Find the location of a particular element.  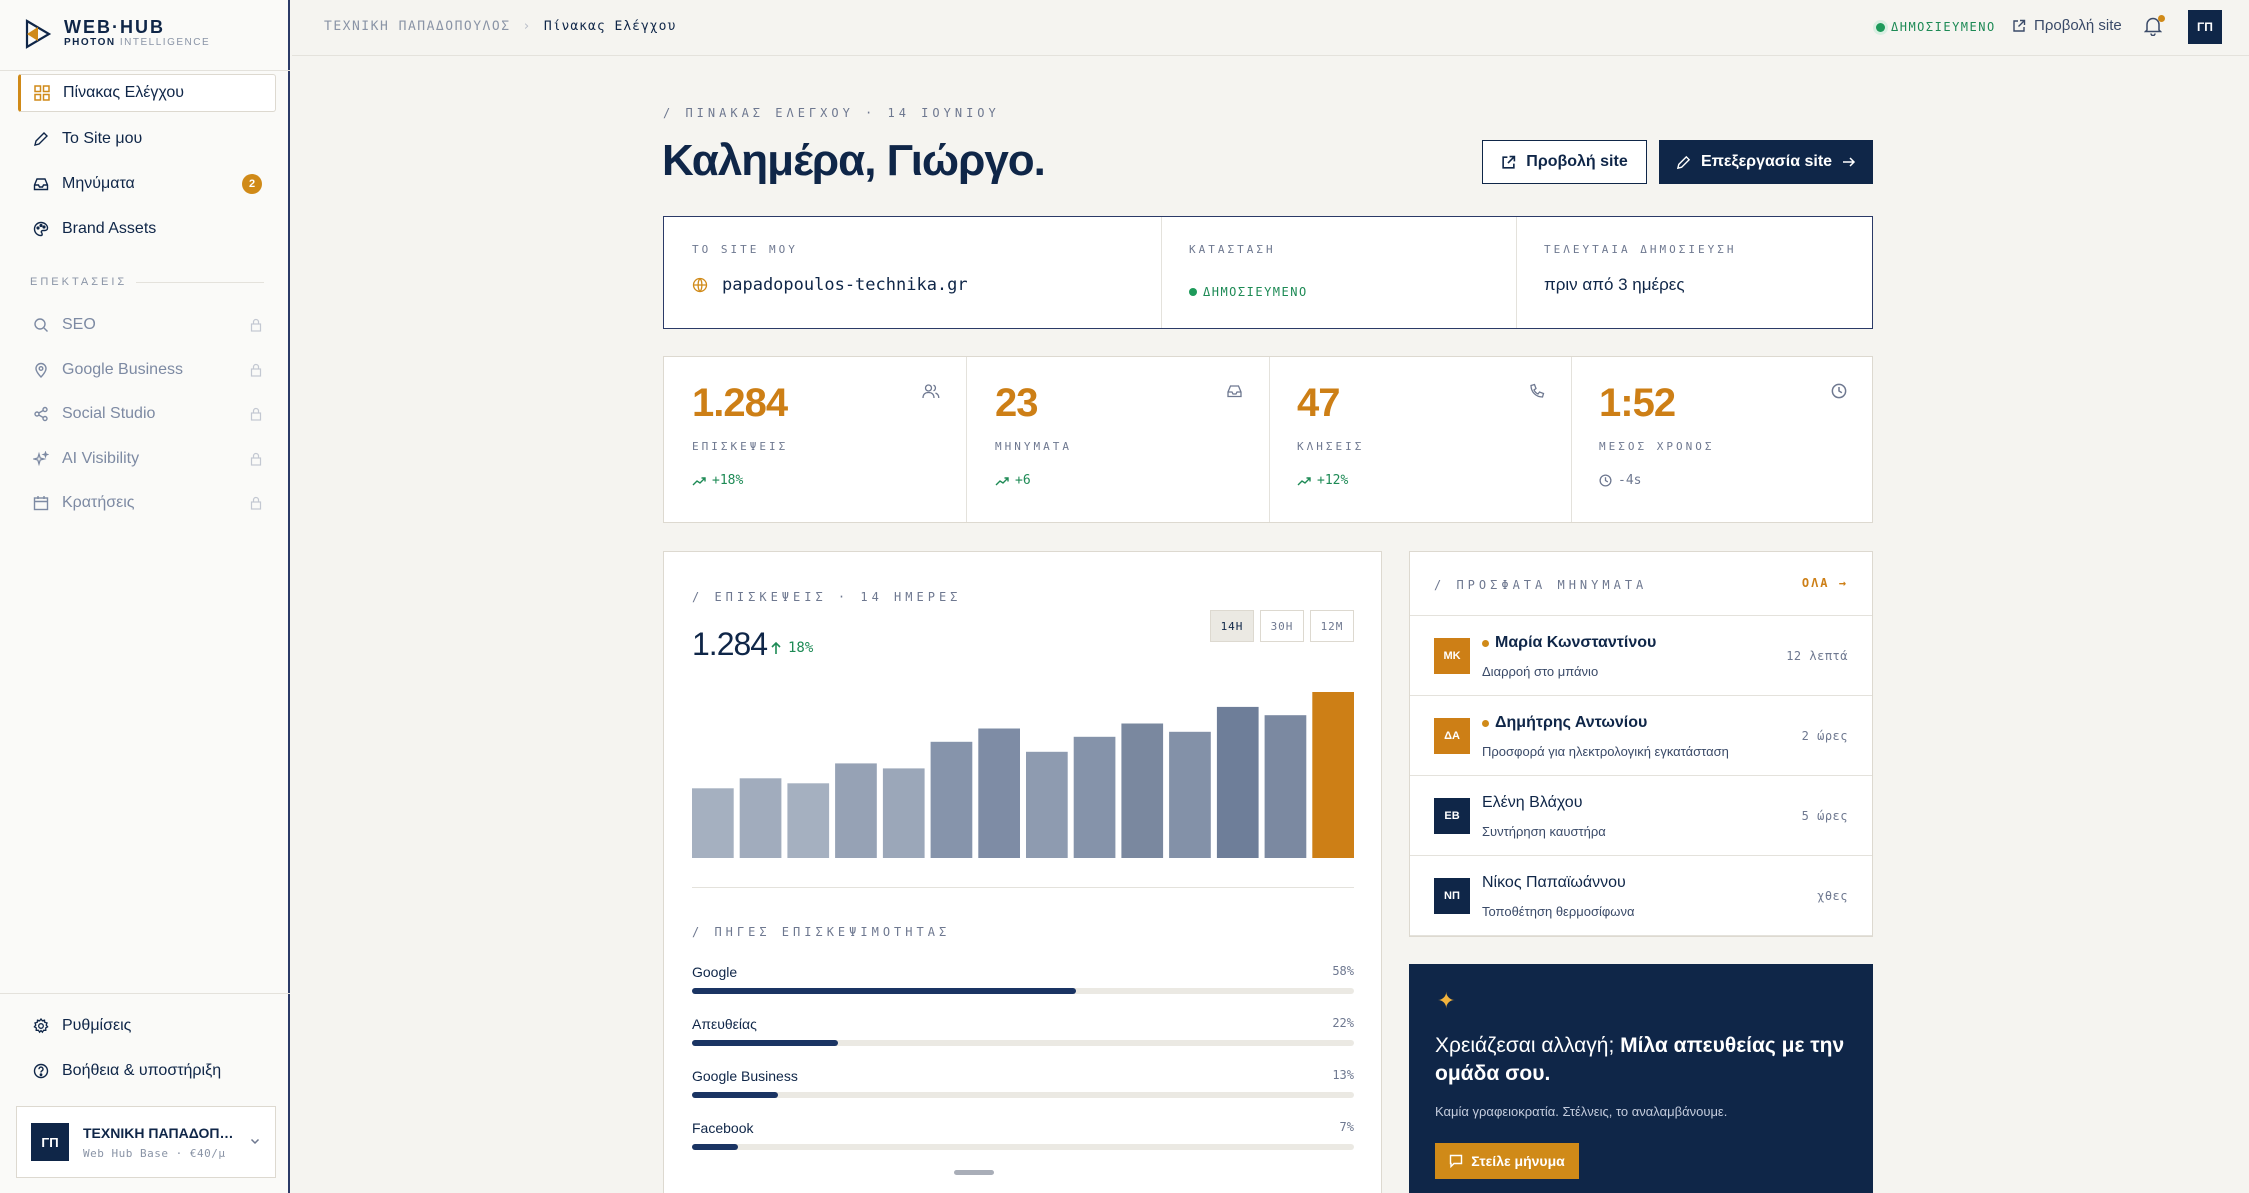

sidebar-item-dashboard: Πίνακας Ελέγχου is located at coordinates (147, 93).